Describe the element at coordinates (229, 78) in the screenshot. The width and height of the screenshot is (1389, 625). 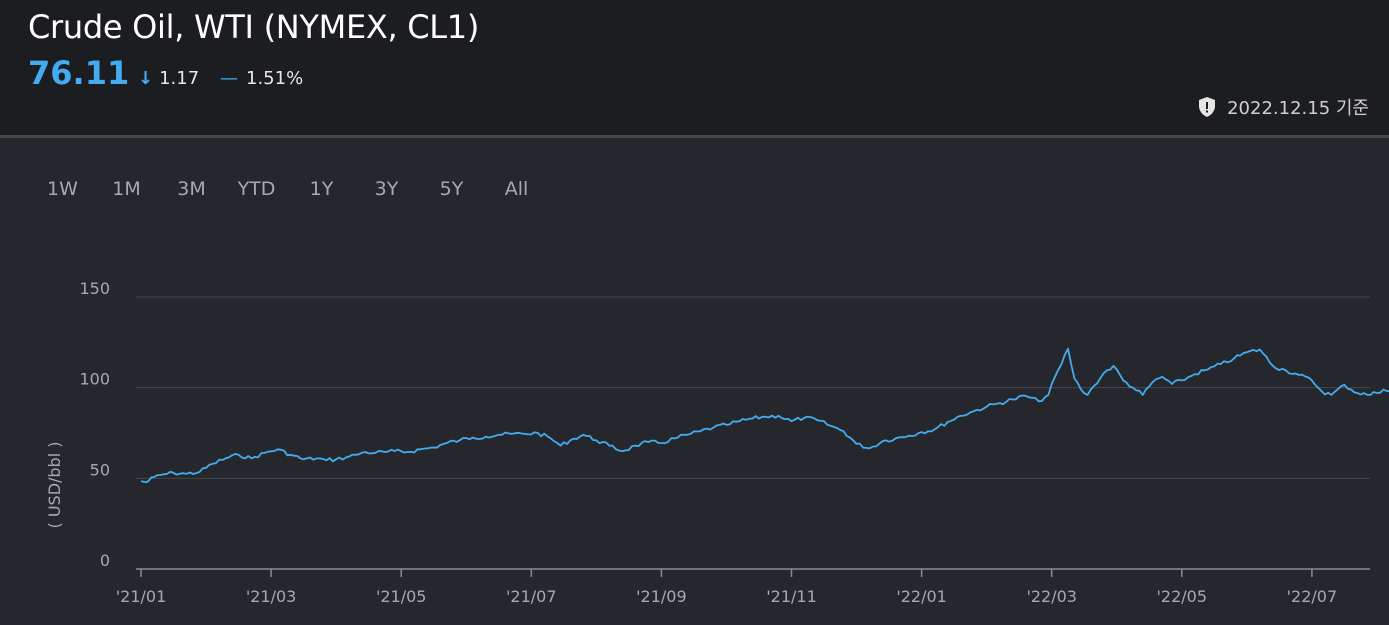
I see `dash-icon: —` at that location.